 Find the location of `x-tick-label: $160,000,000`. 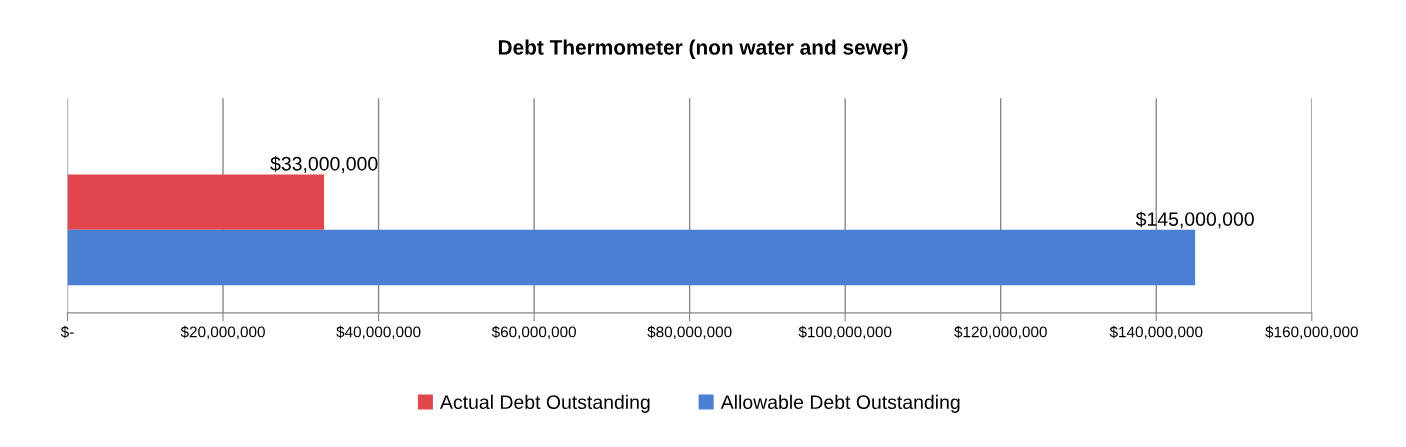

x-tick-label: $160,000,000 is located at coordinates (1311, 332).